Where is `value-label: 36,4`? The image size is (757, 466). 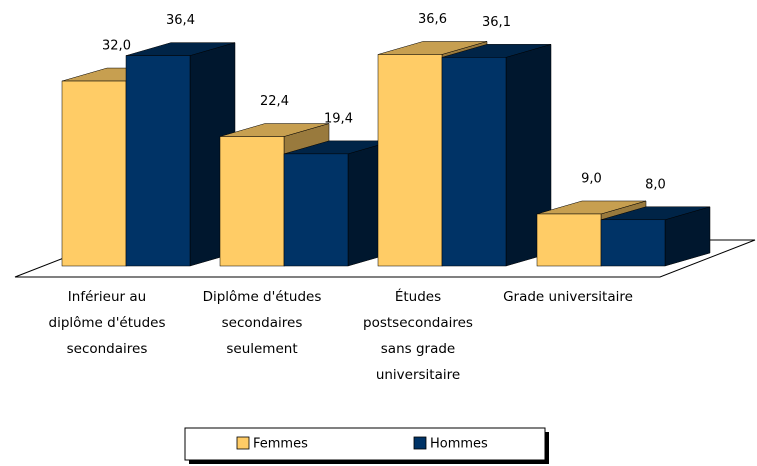
value-label: 36,4 is located at coordinates (180, 20).